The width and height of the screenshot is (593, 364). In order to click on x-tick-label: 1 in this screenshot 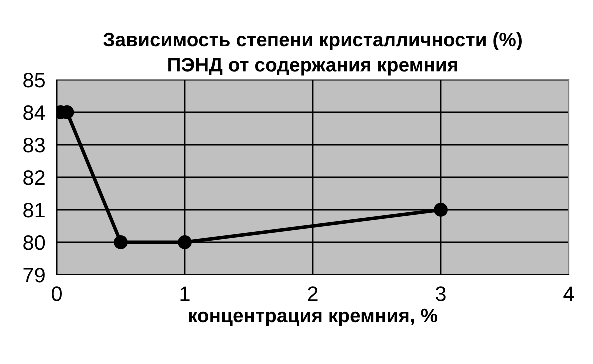, I will do `click(185, 294)`.